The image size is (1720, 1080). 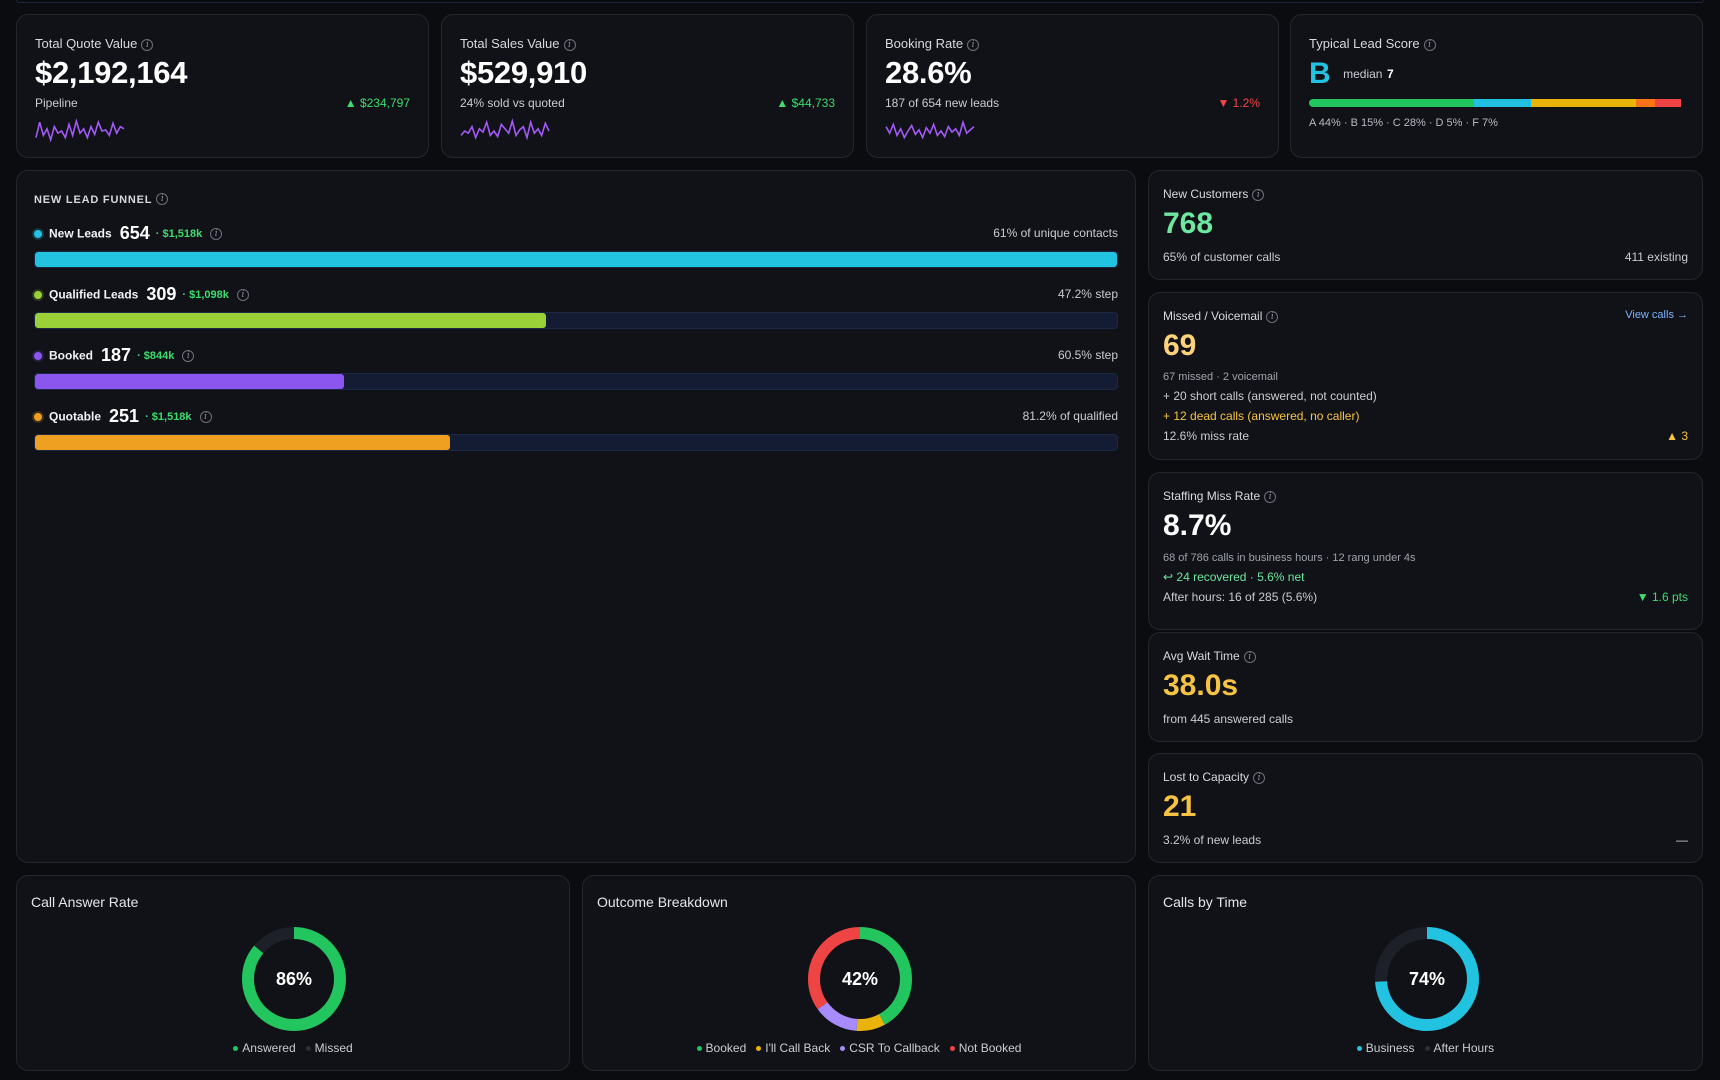 What do you see at coordinates (1201, 656) in the screenshot?
I see `wait-title: Avg Wait Time` at bounding box center [1201, 656].